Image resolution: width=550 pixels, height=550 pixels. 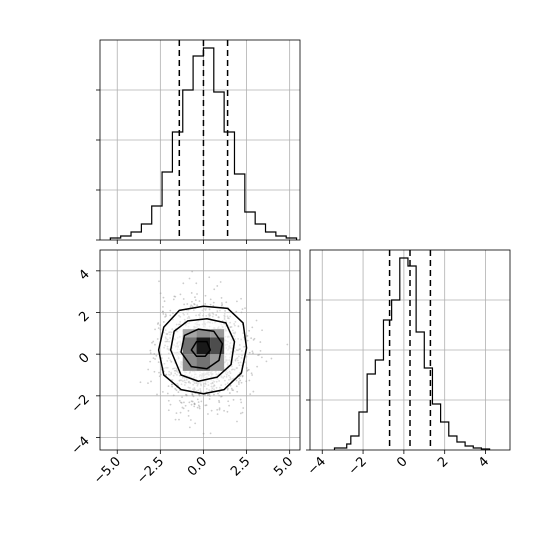 What do you see at coordinates (146, 232) in the screenshot?
I see `hist-x-bar` at bounding box center [146, 232].